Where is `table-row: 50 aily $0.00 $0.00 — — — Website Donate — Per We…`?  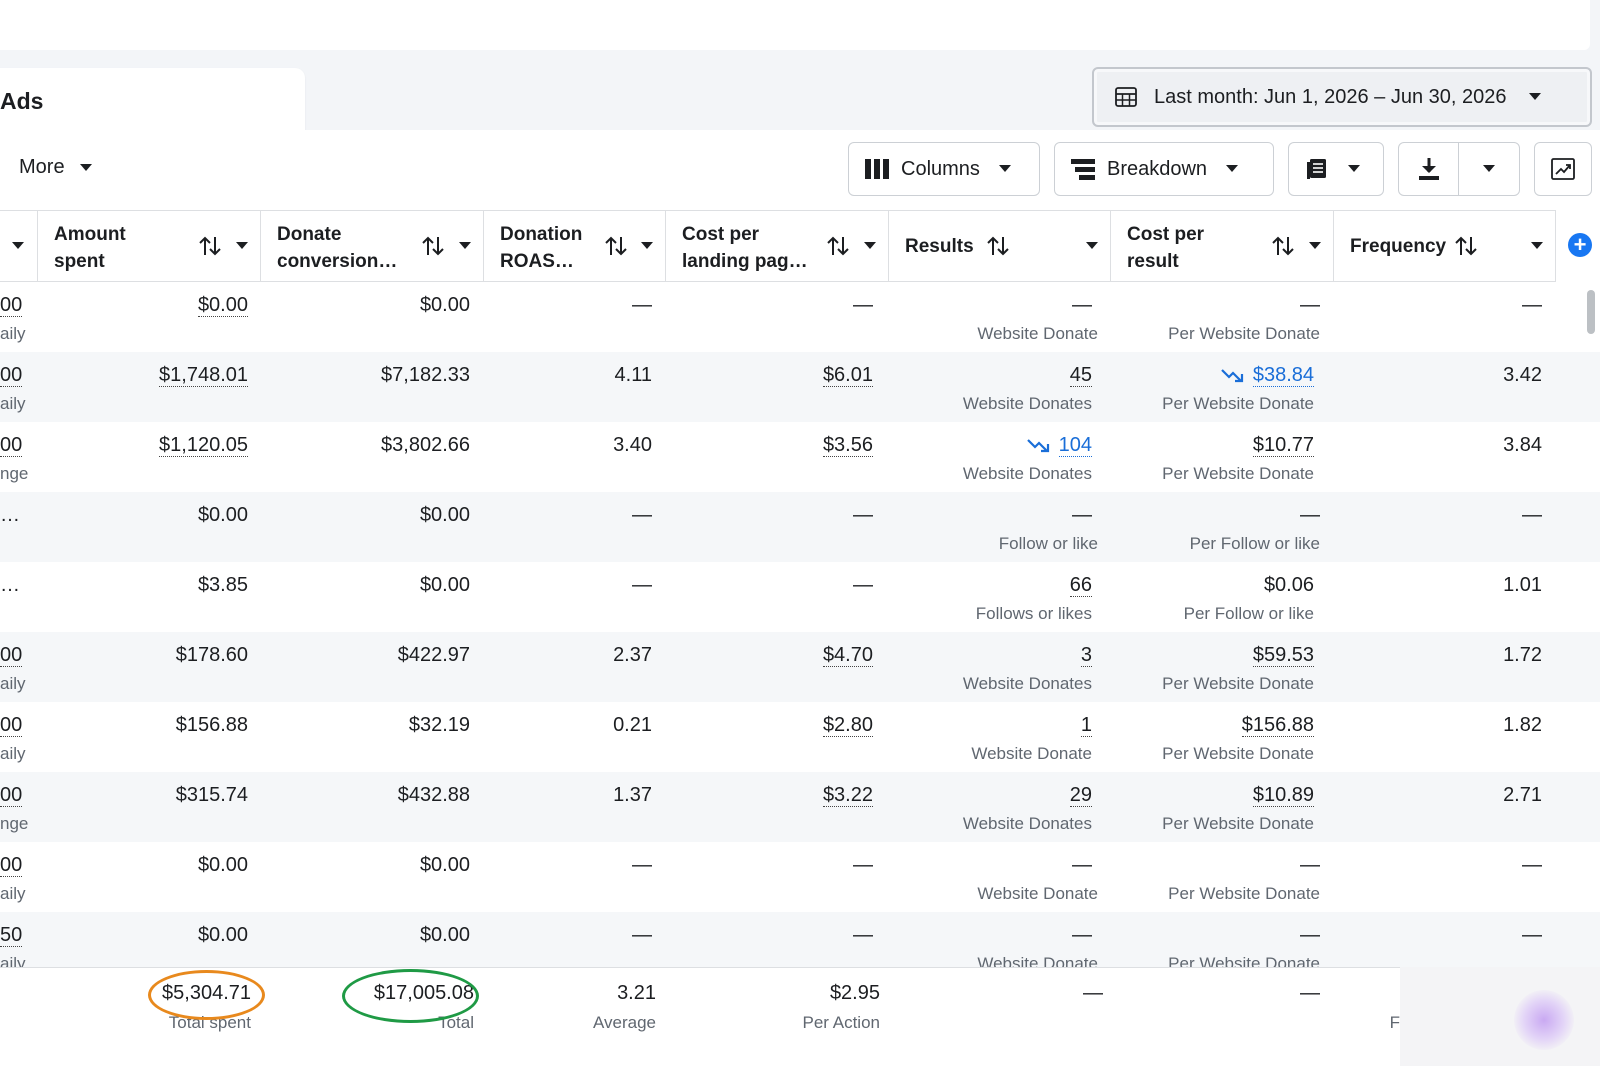
table-row: 50 aily $0.00 $0.00 — — — Website Donate — Per We… is located at coordinates (800, 939).